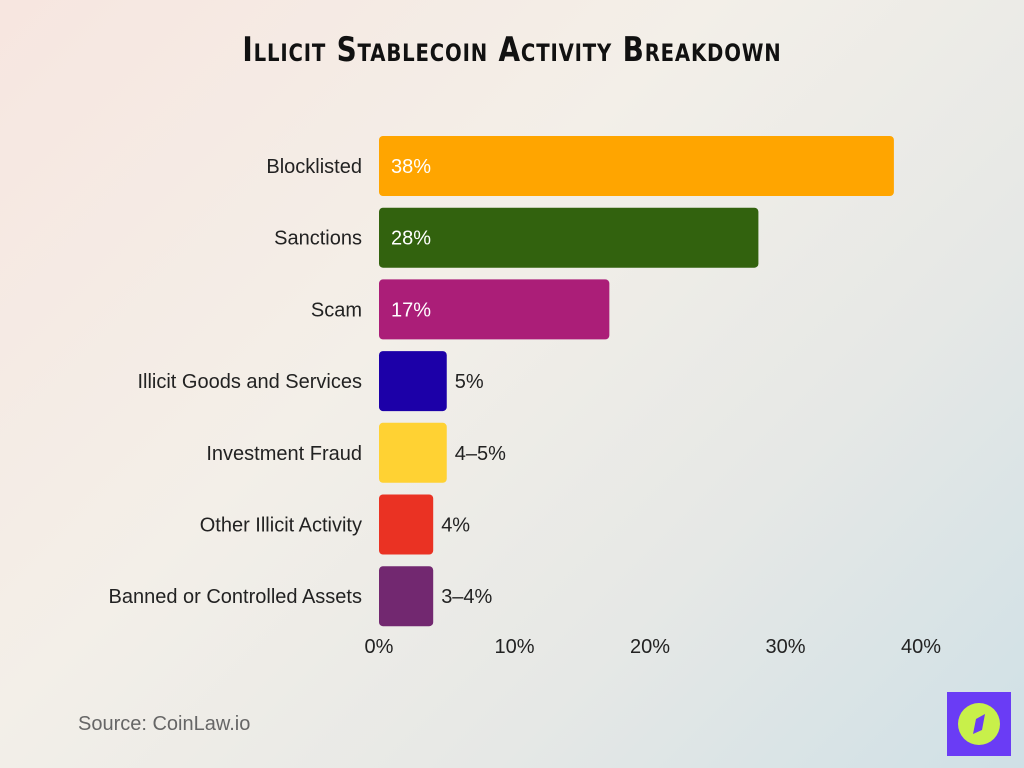  Describe the element at coordinates (379, 647) in the screenshot. I see `x-tick-label: 0%` at that location.